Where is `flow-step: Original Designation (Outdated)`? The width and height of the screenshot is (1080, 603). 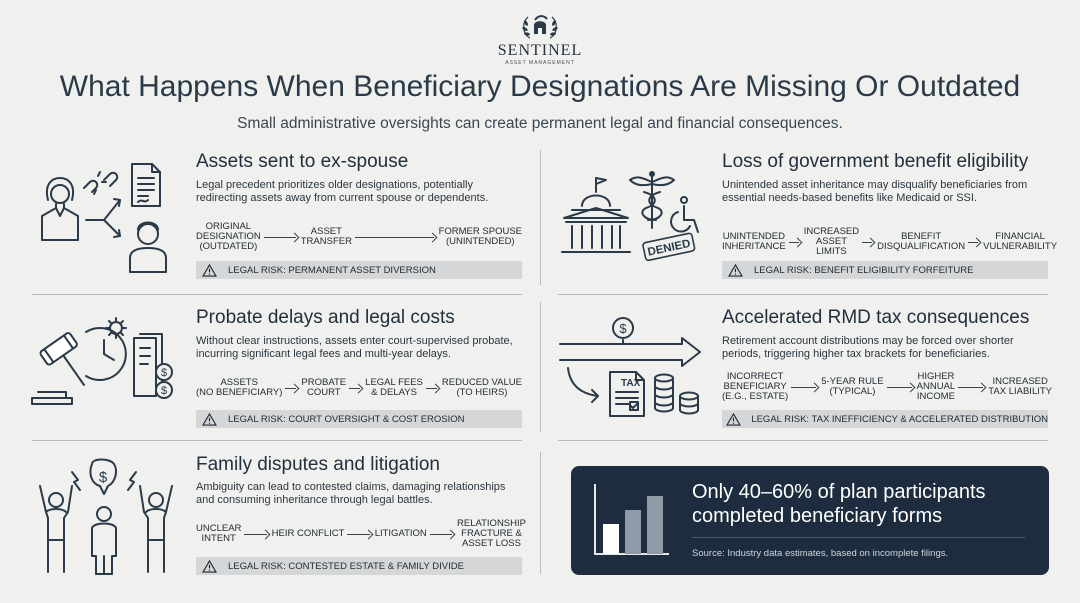 flow-step: Original Designation (Outdated) is located at coordinates (228, 236).